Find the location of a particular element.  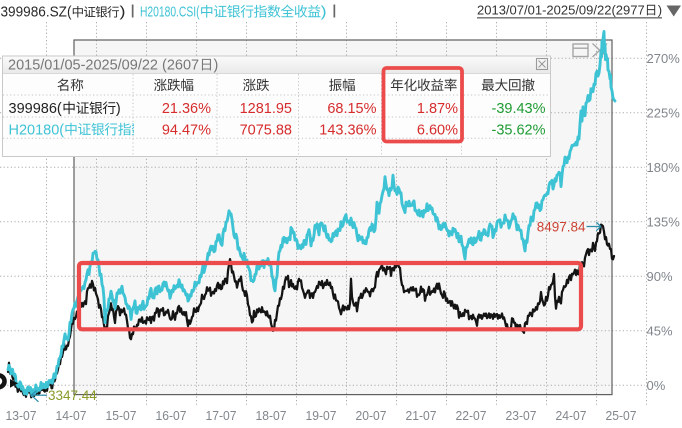

svg-text: 45% is located at coordinates (660, 330).